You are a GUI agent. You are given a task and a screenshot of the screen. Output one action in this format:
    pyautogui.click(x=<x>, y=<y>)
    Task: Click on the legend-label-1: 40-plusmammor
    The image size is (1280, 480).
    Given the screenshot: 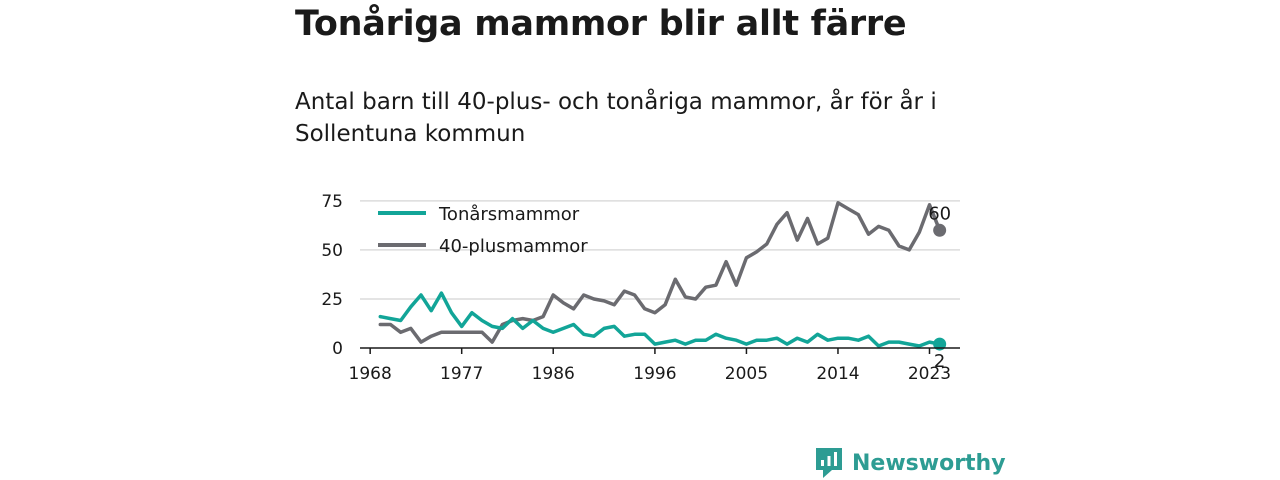 What is the action you would take?
    pyautogui.click(x=513, y=246)
    